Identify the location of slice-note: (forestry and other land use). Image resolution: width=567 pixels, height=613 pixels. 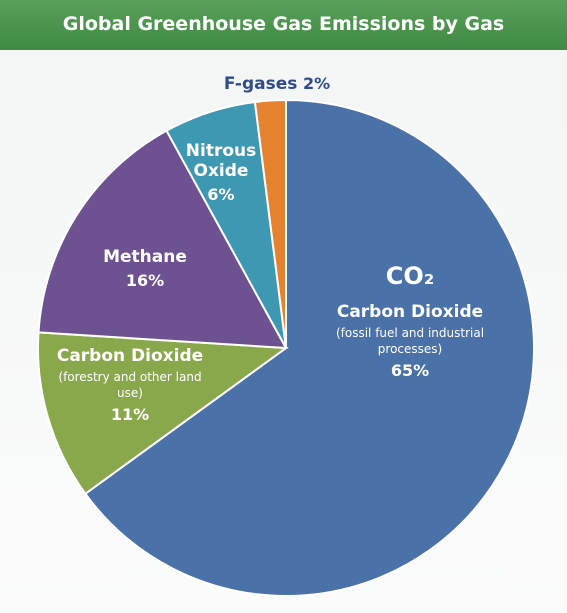
(130, 385).